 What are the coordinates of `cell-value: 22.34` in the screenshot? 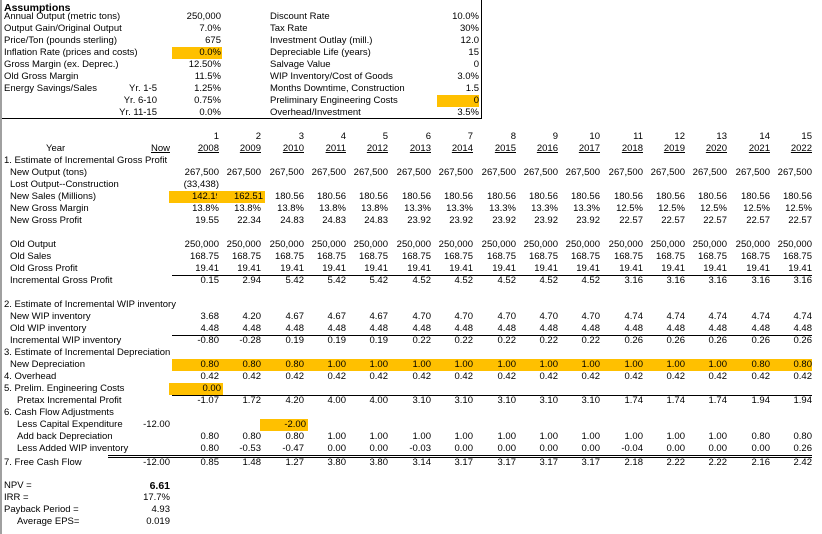 It's located at (249, 220).